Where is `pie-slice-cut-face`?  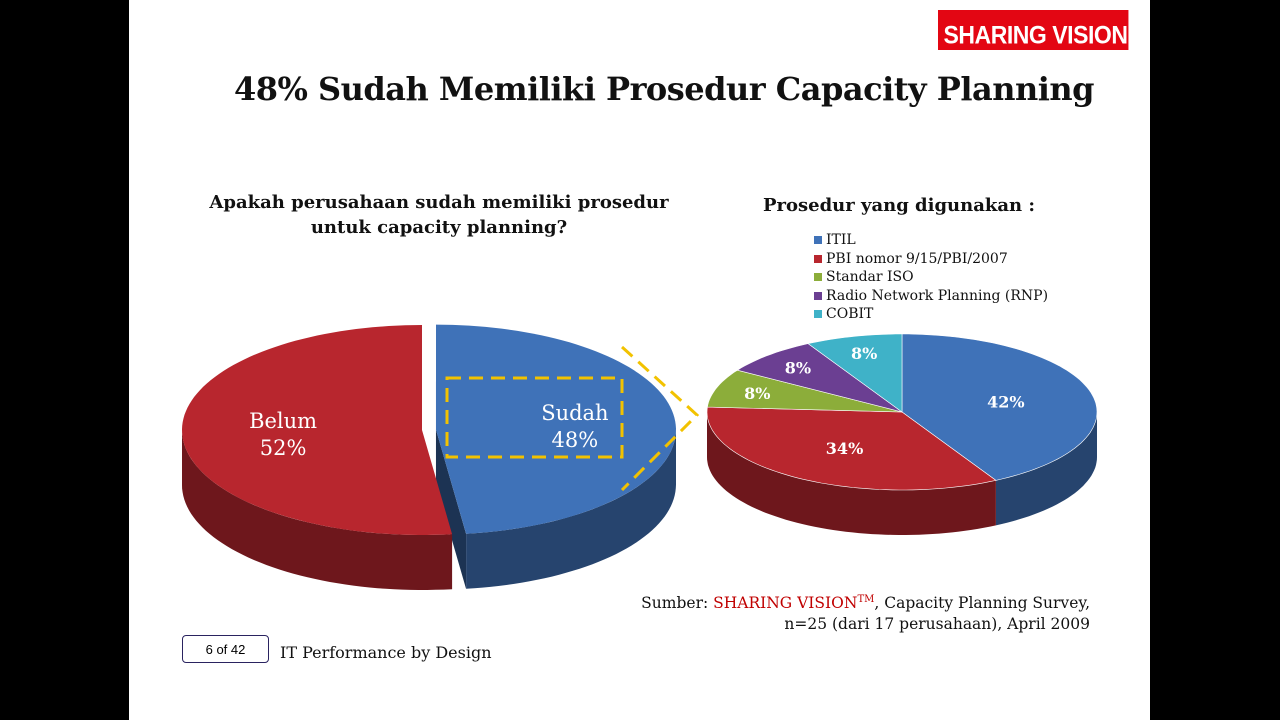 pie-slice-cut-face is located at coordinates (451, 509).